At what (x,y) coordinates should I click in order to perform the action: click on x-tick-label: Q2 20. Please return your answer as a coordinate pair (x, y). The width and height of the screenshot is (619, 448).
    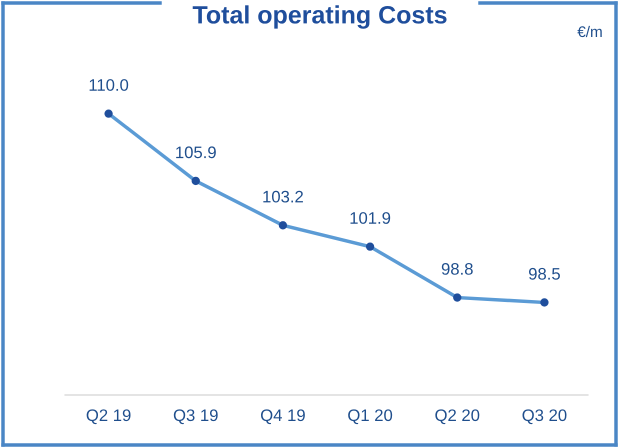
    Looking at the image, I should click on (457, 416).